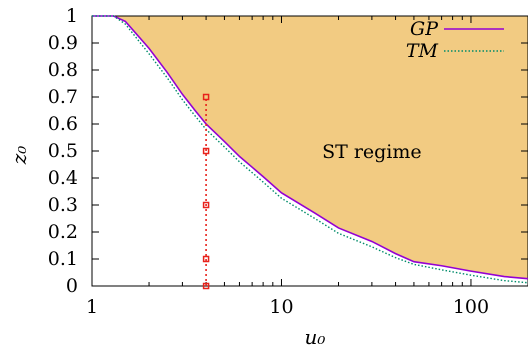 This screenshot has height=354, width=528. What do you see at coordinates (63, 178) in the screenshot?
I see `y-tick-label: 0.4` at bounding box center [63, 178].